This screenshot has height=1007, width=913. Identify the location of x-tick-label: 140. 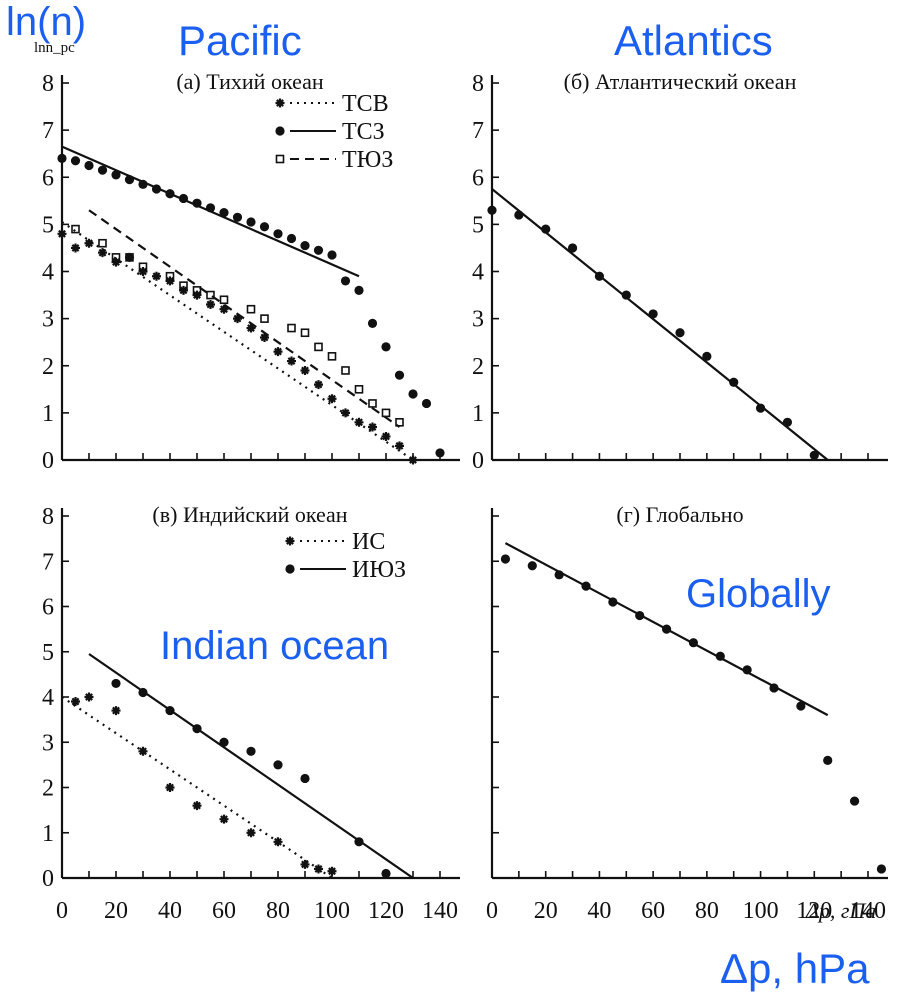
(868, 911).